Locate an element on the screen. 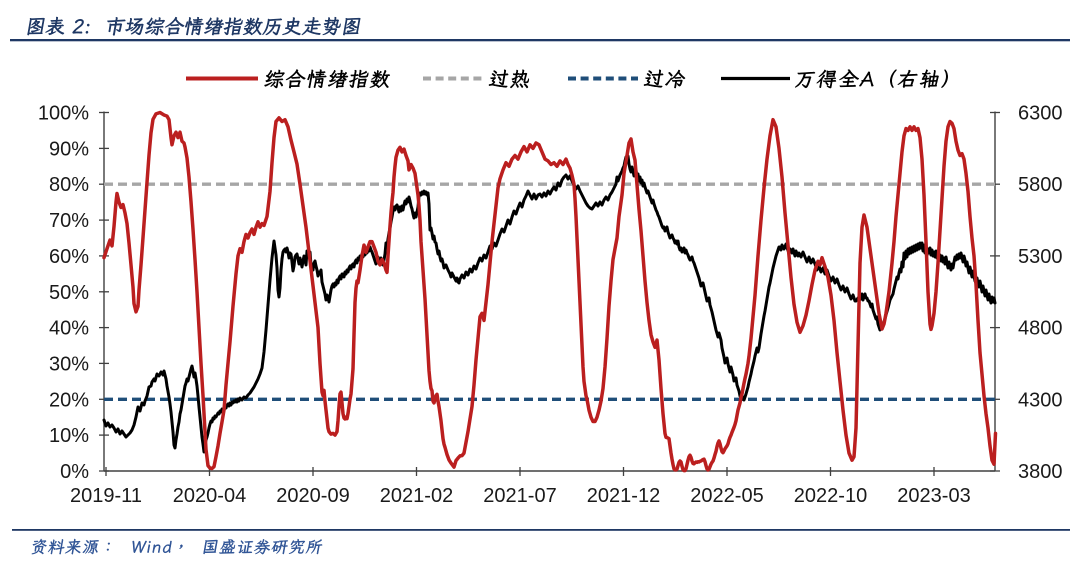  svg-text: 3800 is located at coordinates (1040, 472).